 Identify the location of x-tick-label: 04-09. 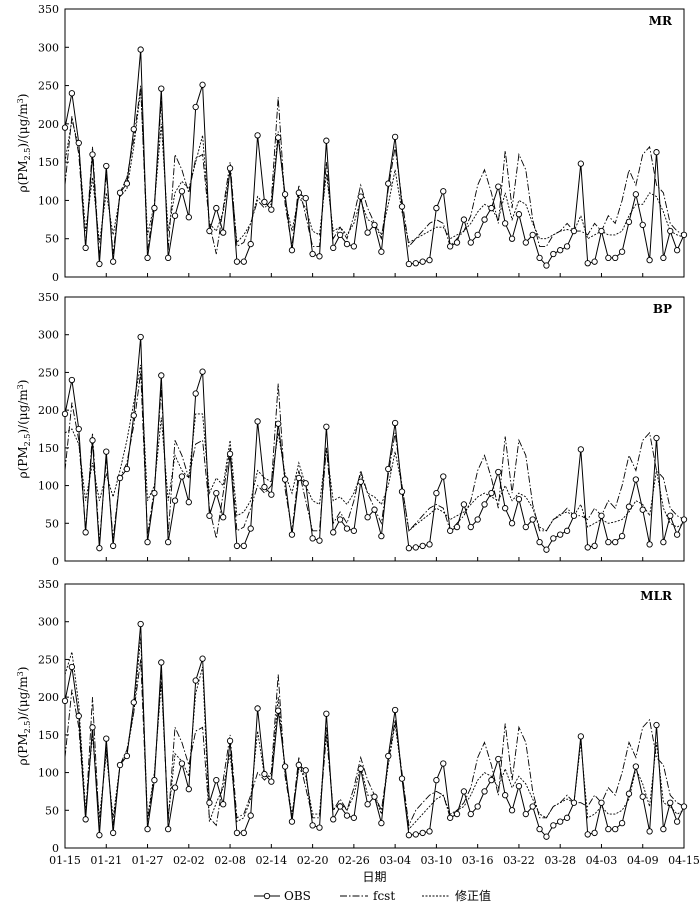
(643, 860).